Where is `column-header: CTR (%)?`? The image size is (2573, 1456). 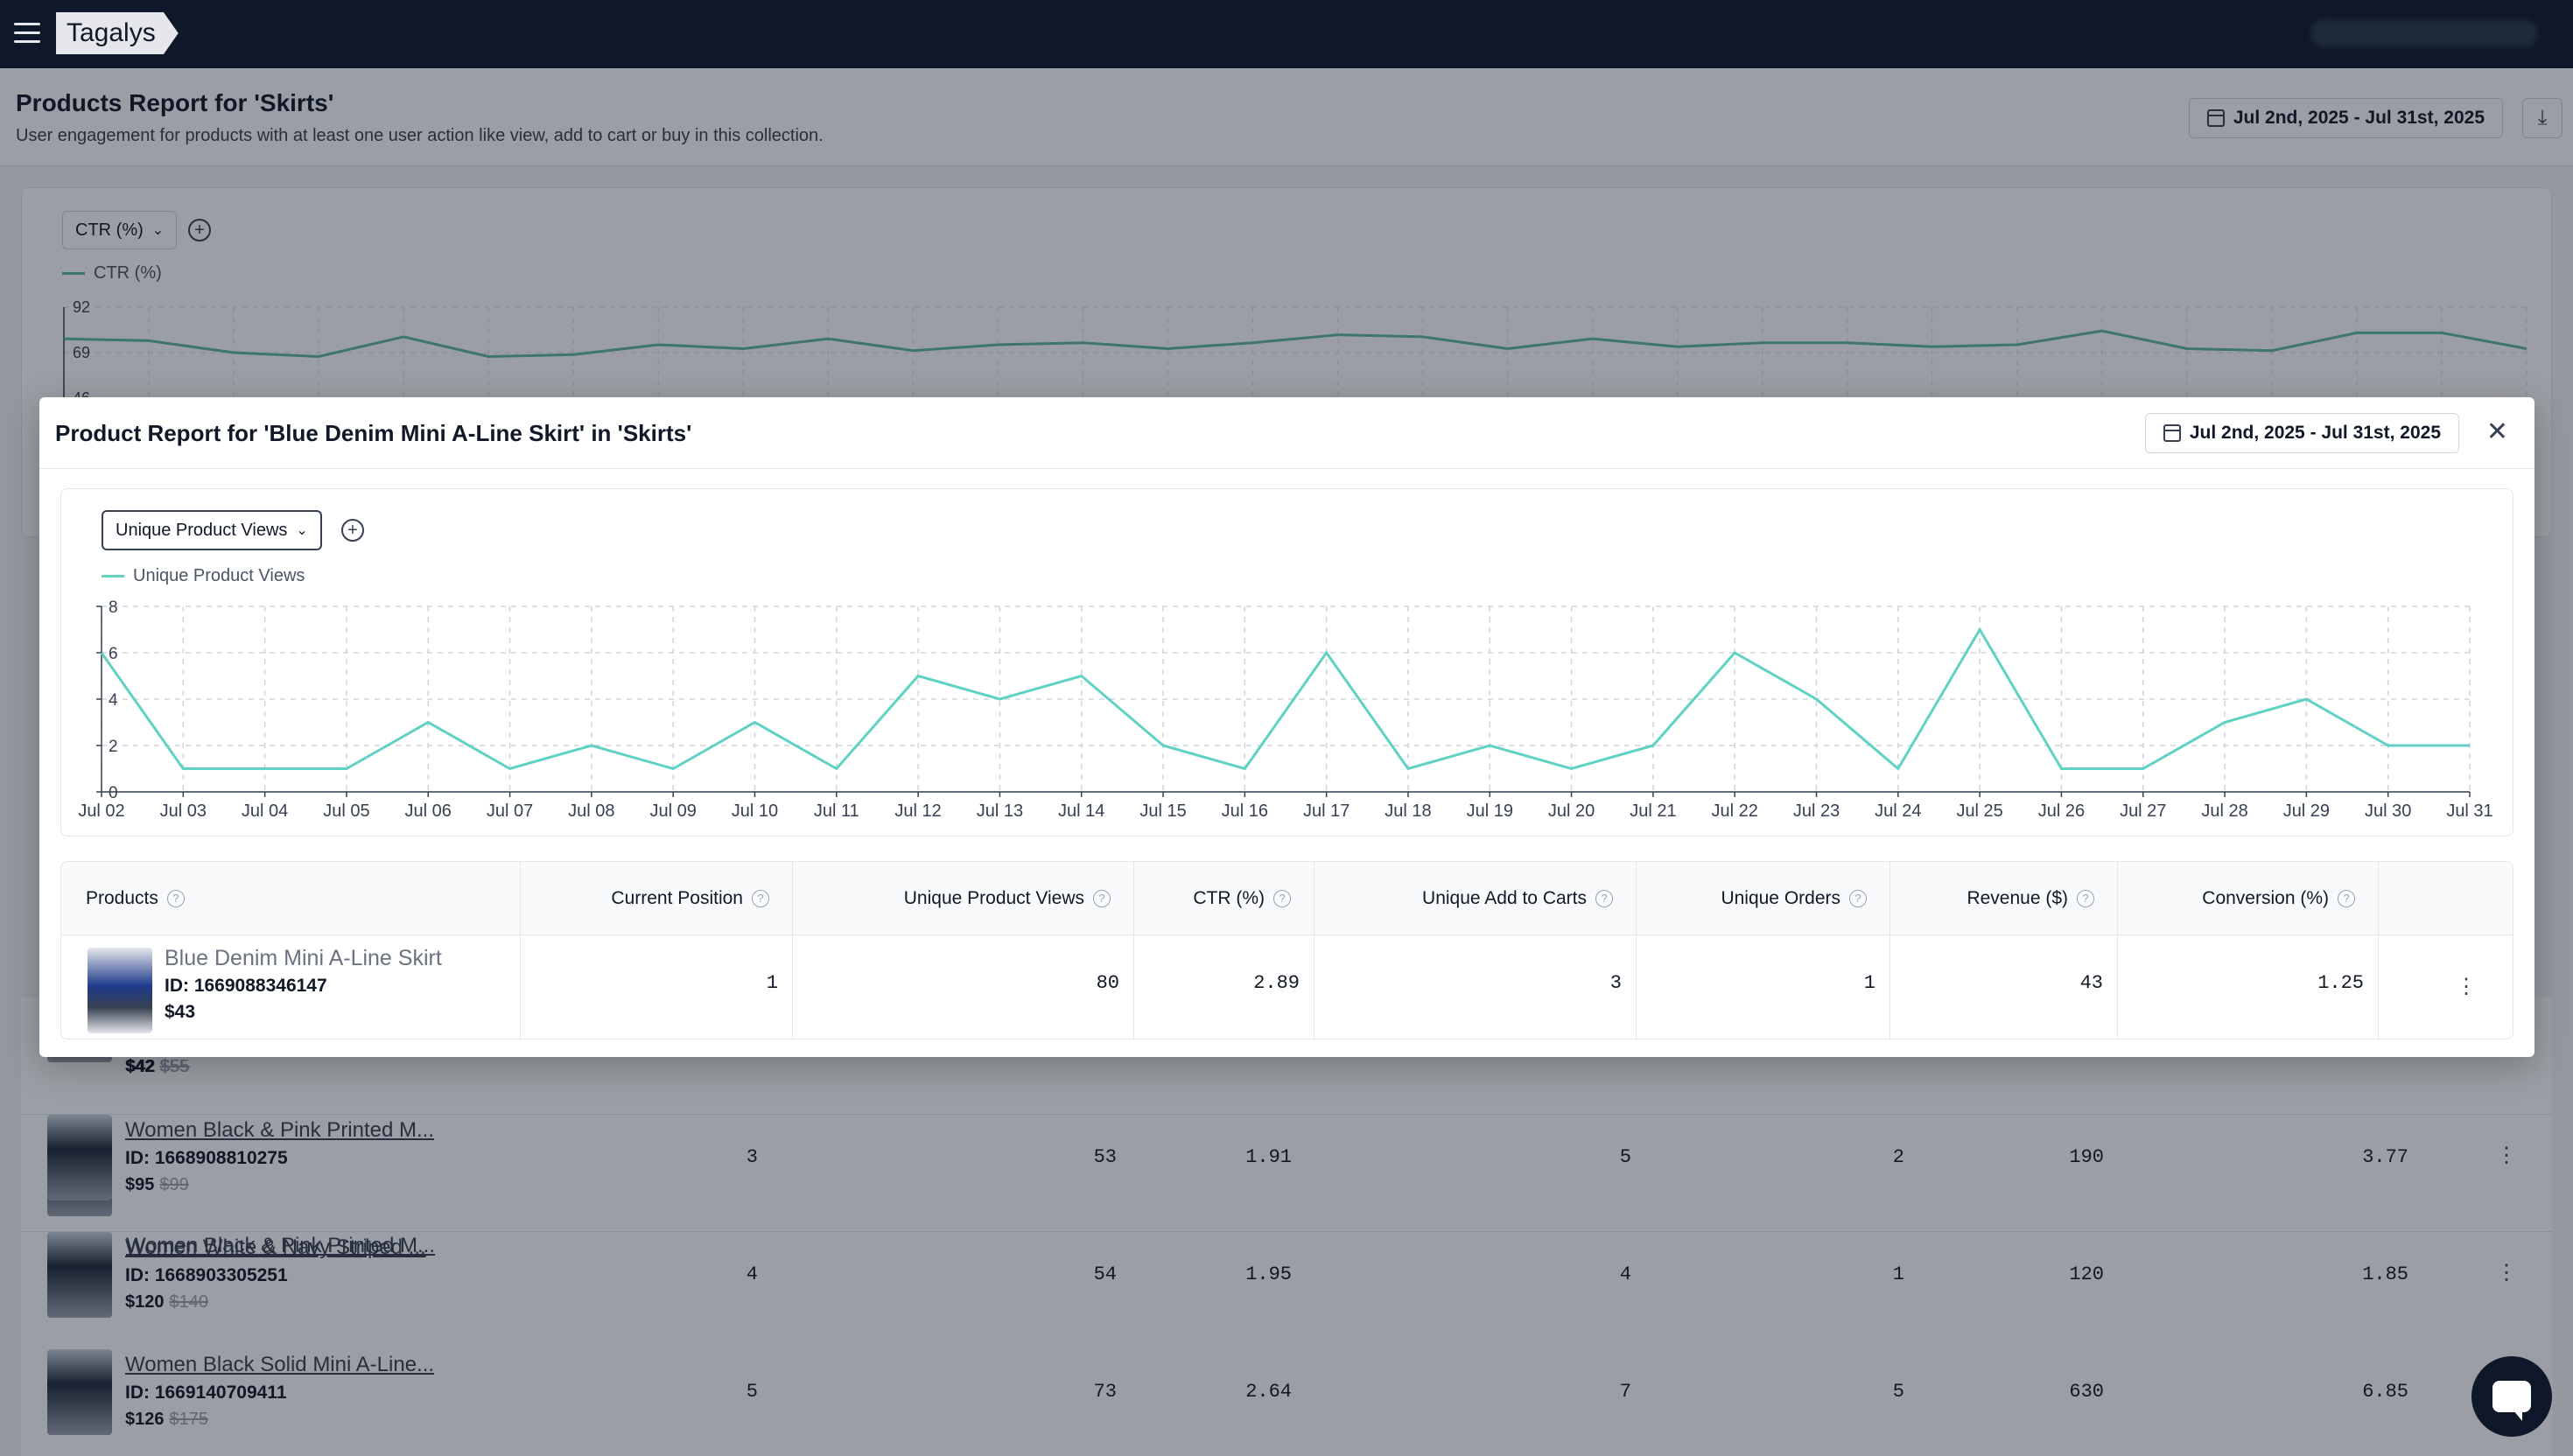 column-header: CTR (%)? is located at coordinates (1224, 898).